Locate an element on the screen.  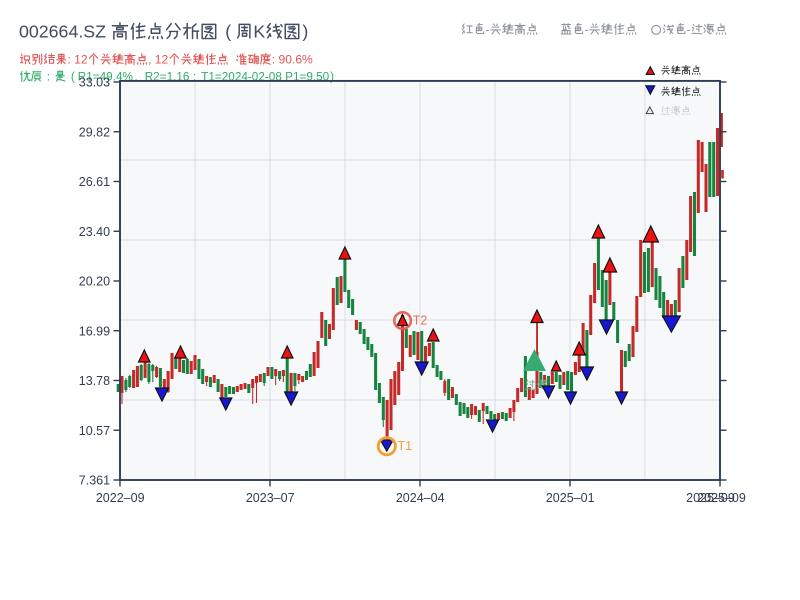
svg-text: 2025–01 is located at coordinates (570, 498).